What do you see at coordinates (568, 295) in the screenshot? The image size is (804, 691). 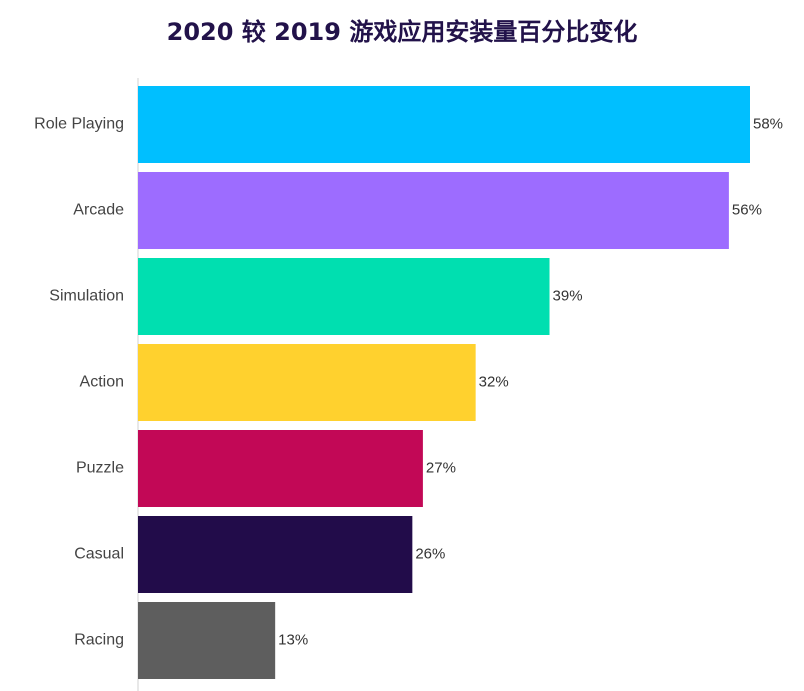 I see `value-label: 39%` at bounding box center [568, 295].